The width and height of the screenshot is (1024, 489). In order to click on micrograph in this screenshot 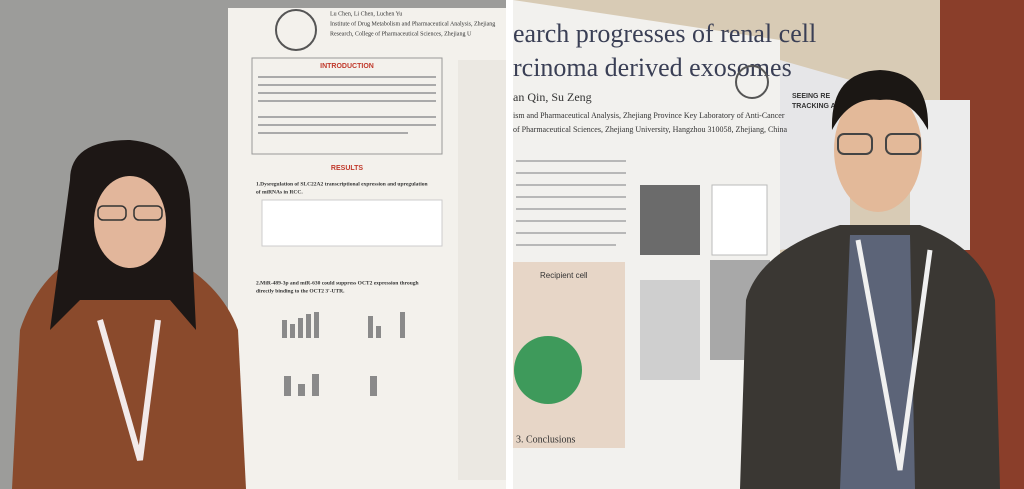, I will do `click(670, 220)`.